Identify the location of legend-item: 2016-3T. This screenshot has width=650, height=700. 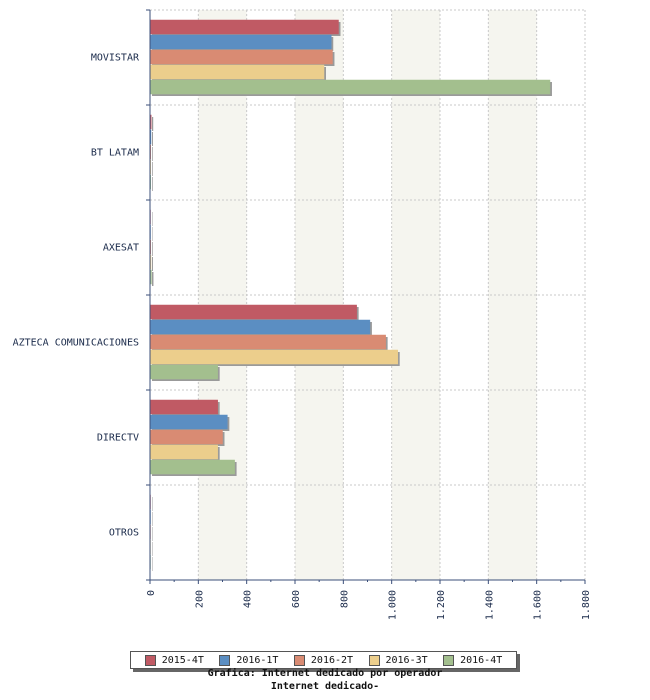
(398, 660).